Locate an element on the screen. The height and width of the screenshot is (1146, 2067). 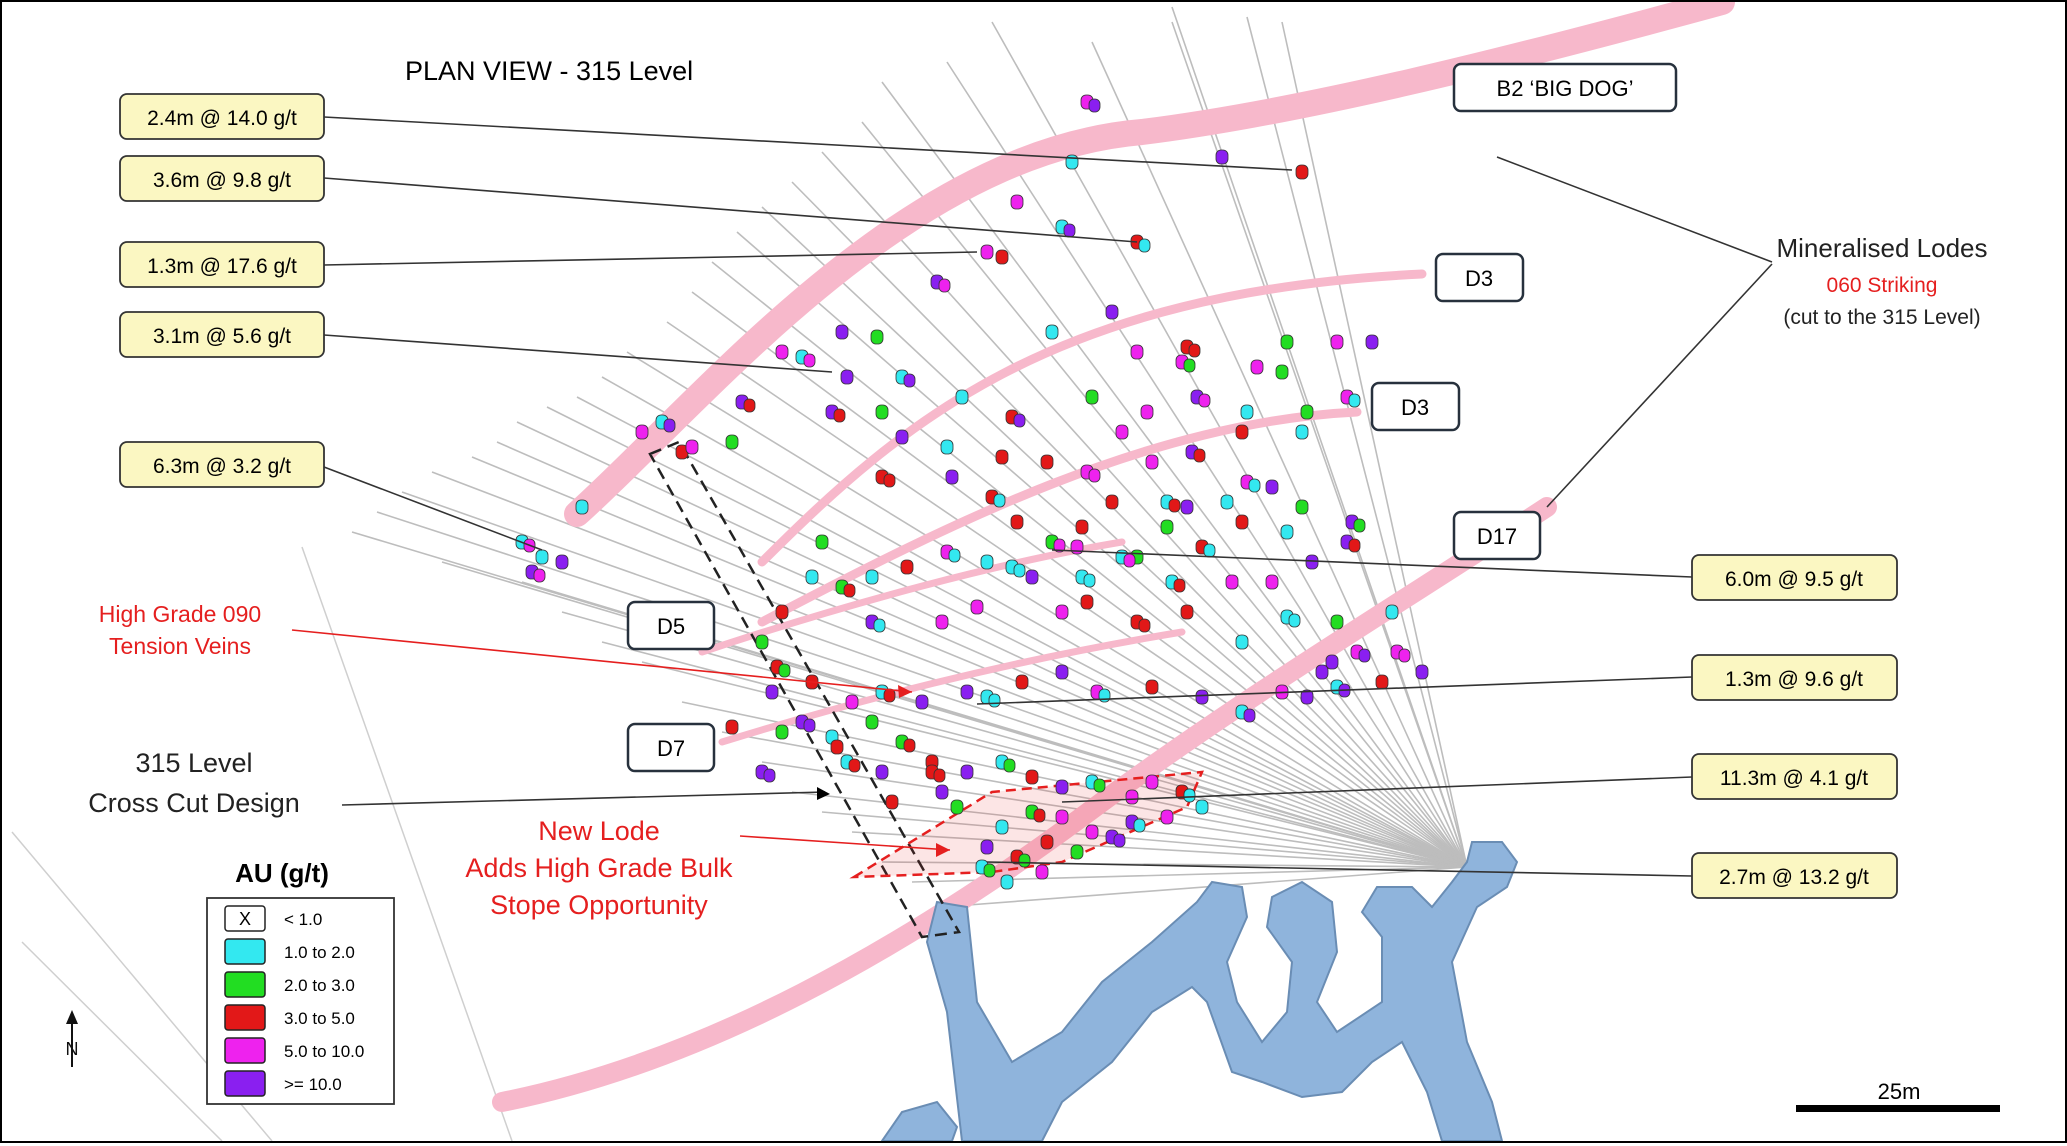
svg-text: D17 is located at coordinates (1497, 536).